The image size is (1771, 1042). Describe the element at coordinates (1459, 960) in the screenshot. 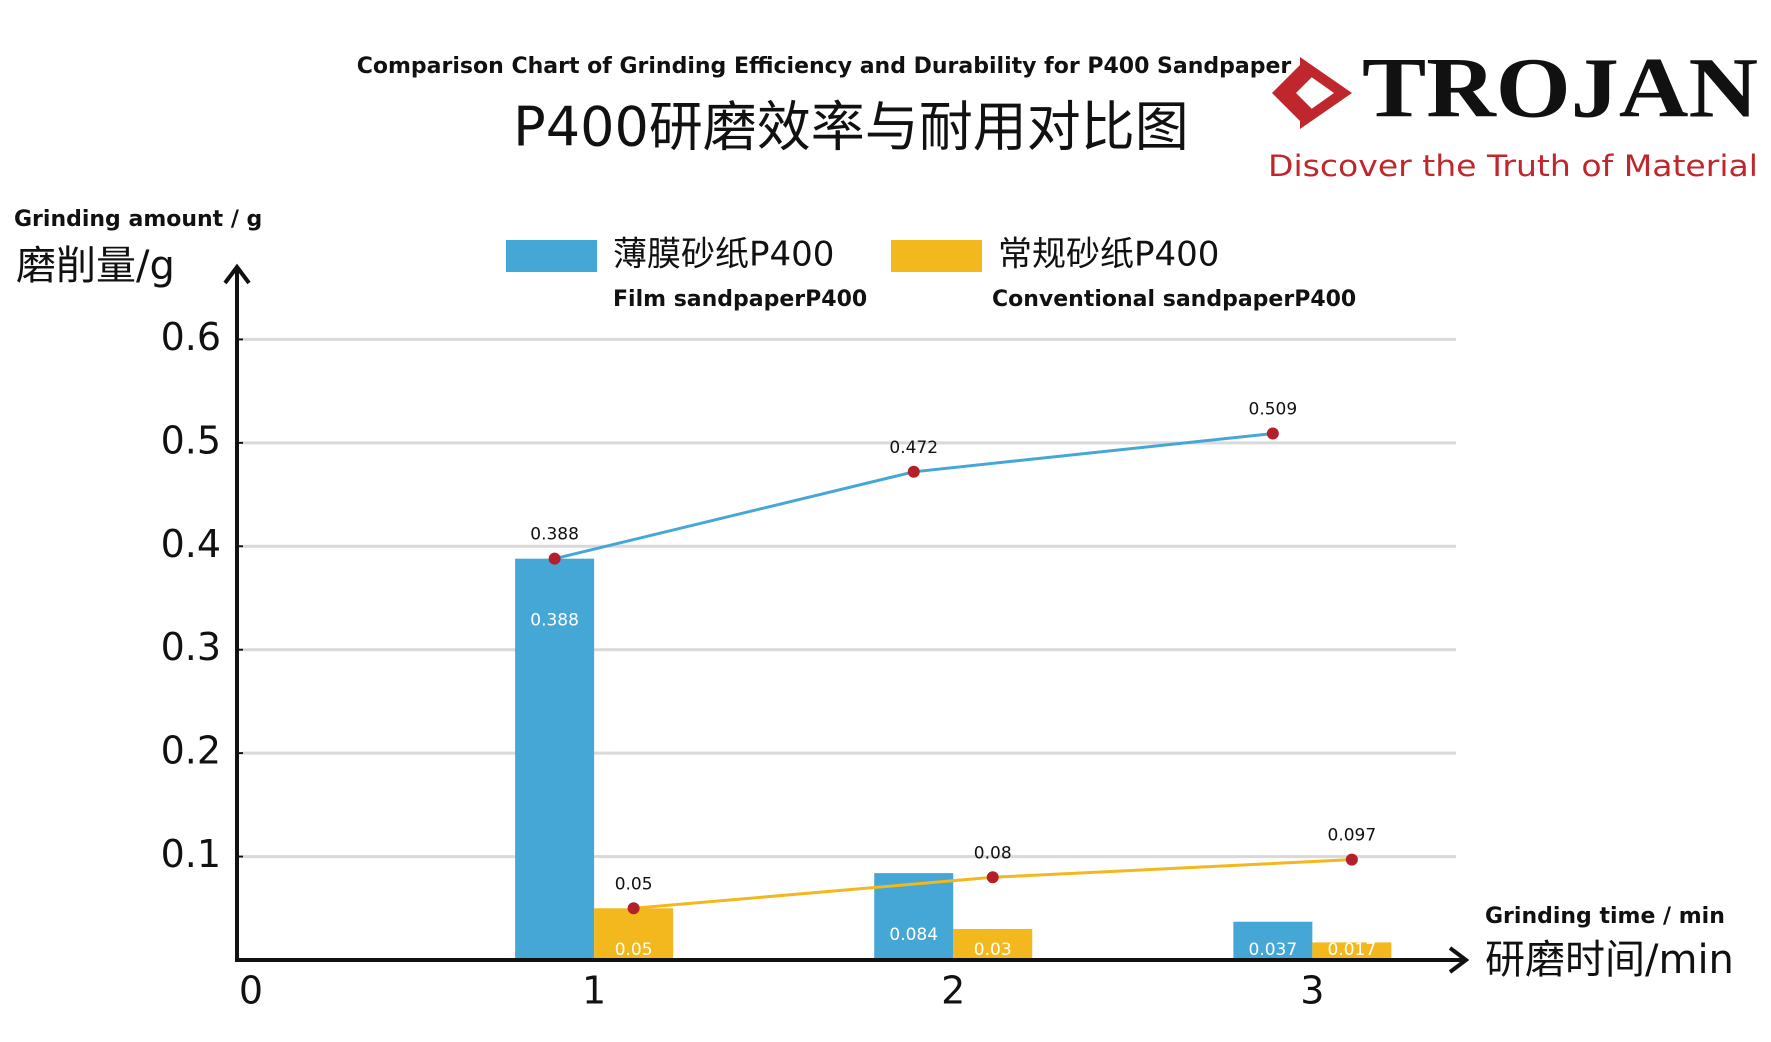

I see `x-axis-arrow` at that location.